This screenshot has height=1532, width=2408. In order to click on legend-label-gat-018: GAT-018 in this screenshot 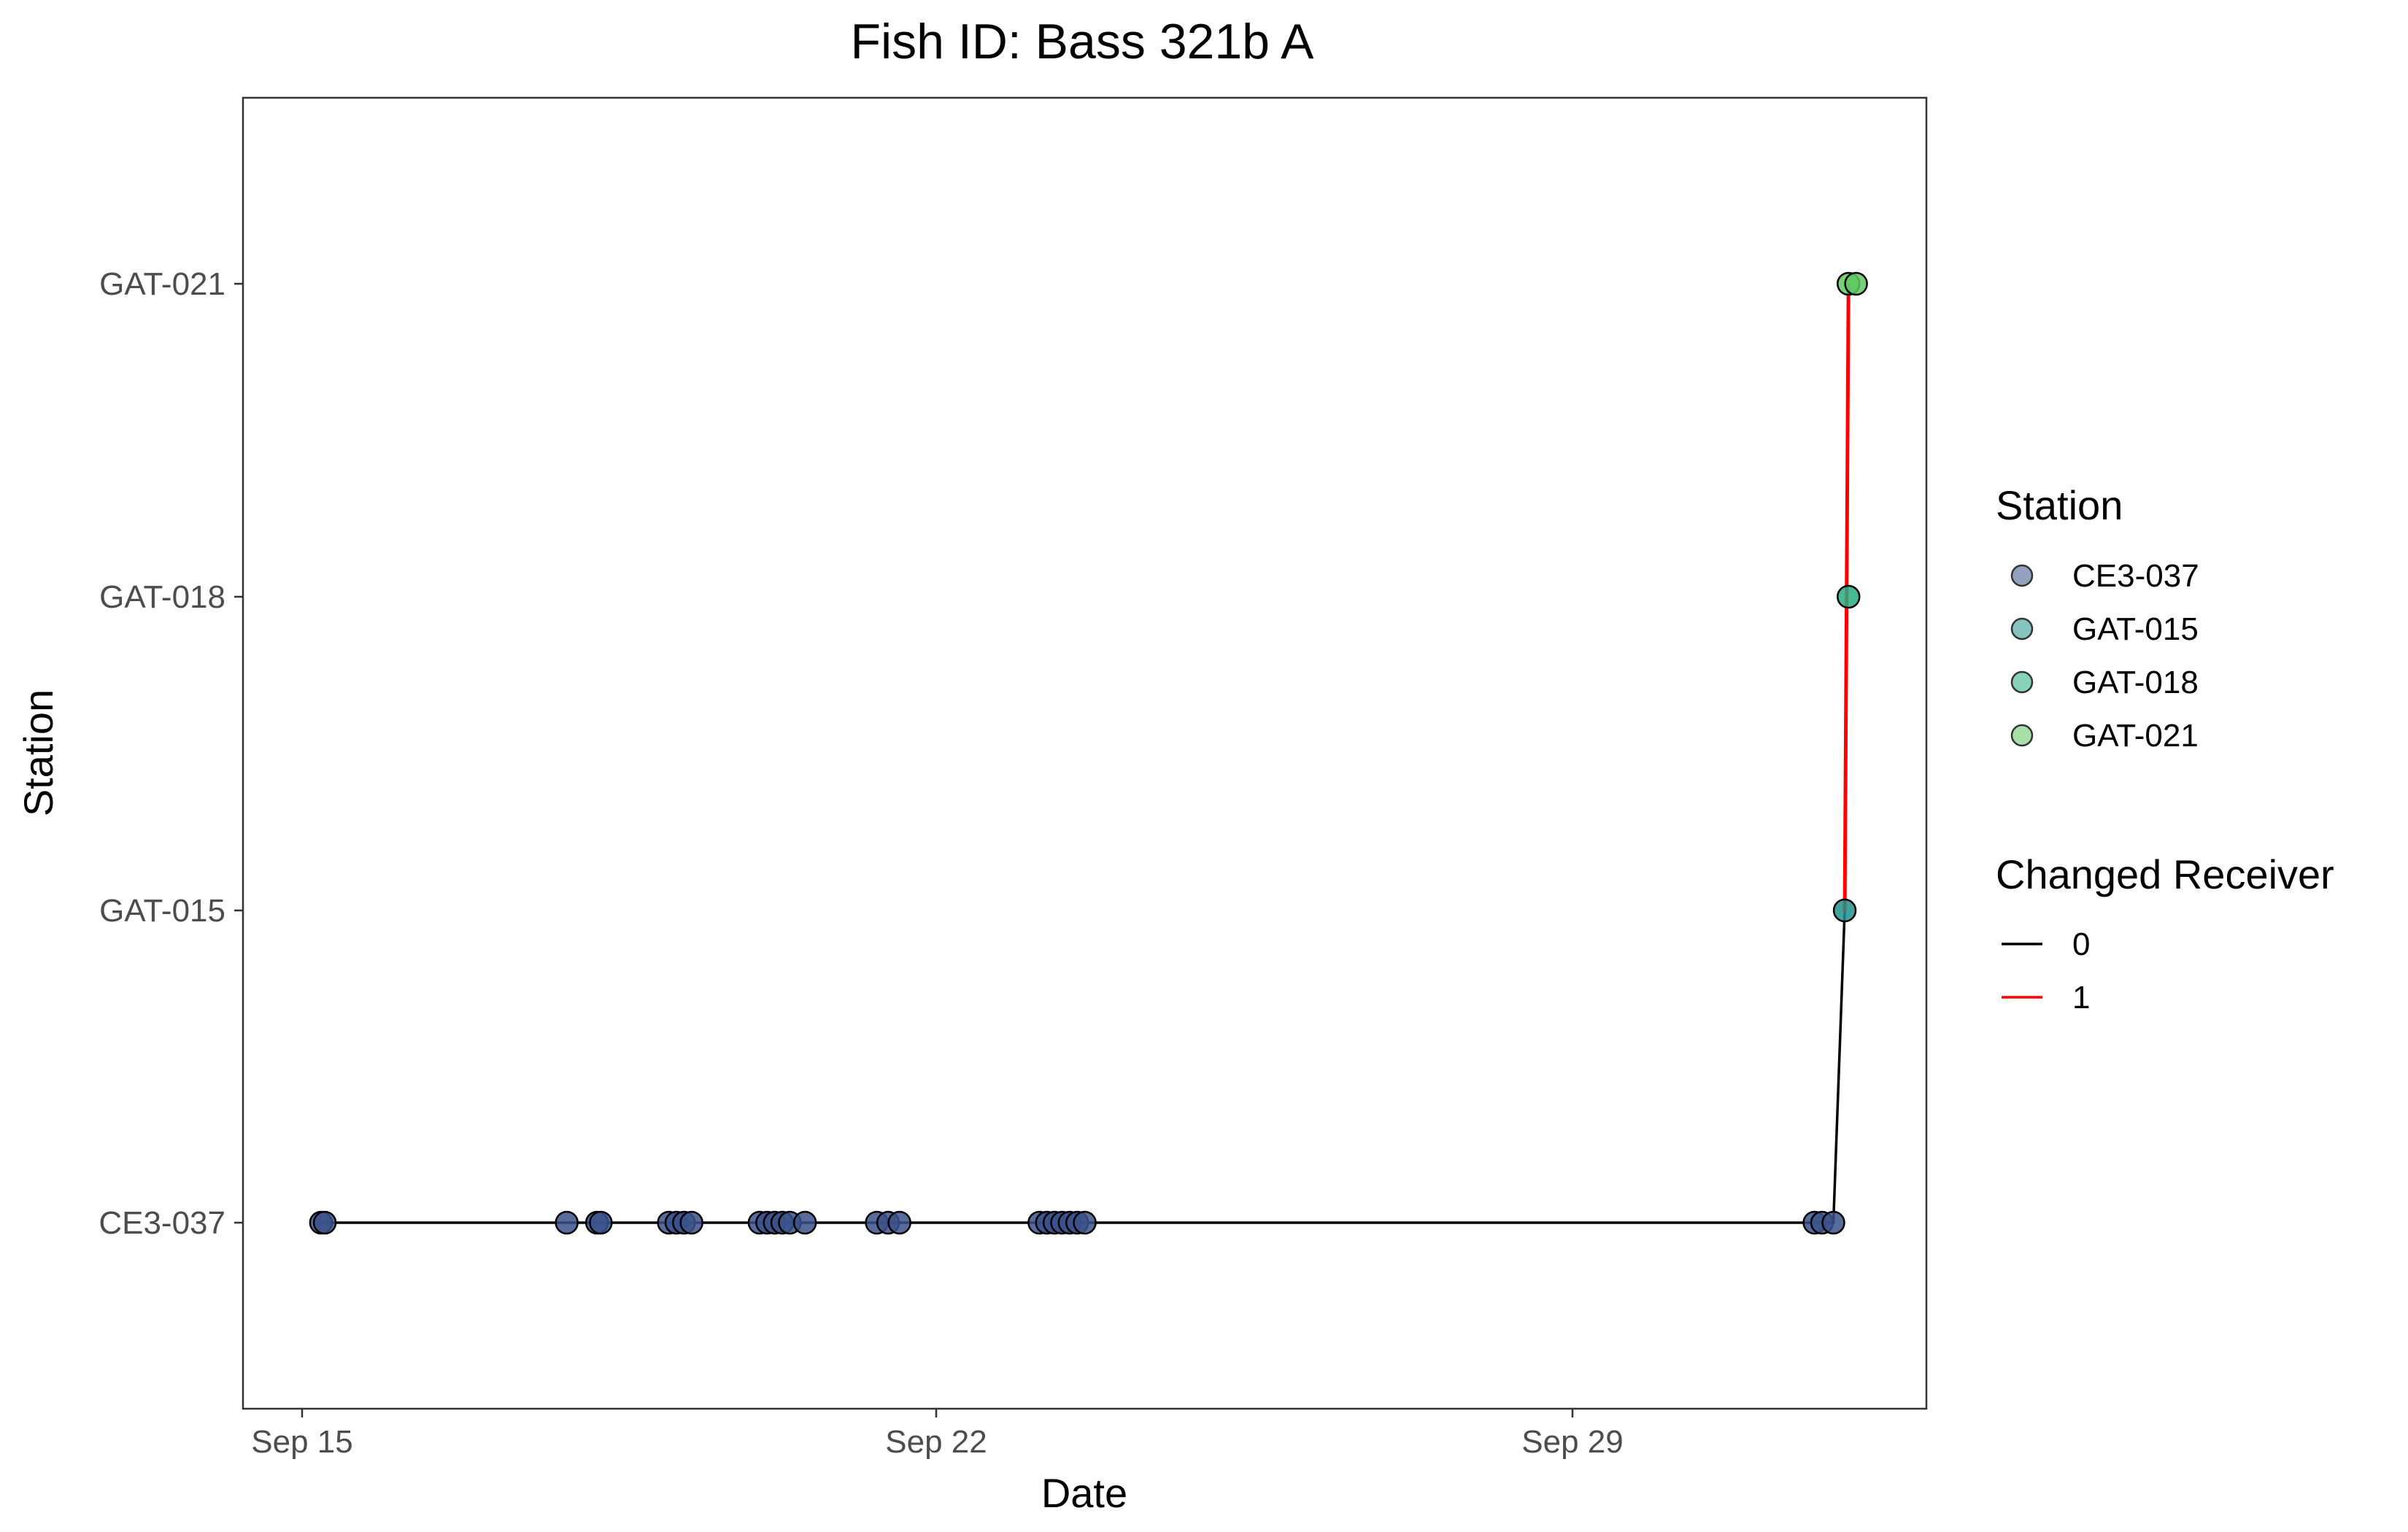, I will do `click(2135, 683)`.